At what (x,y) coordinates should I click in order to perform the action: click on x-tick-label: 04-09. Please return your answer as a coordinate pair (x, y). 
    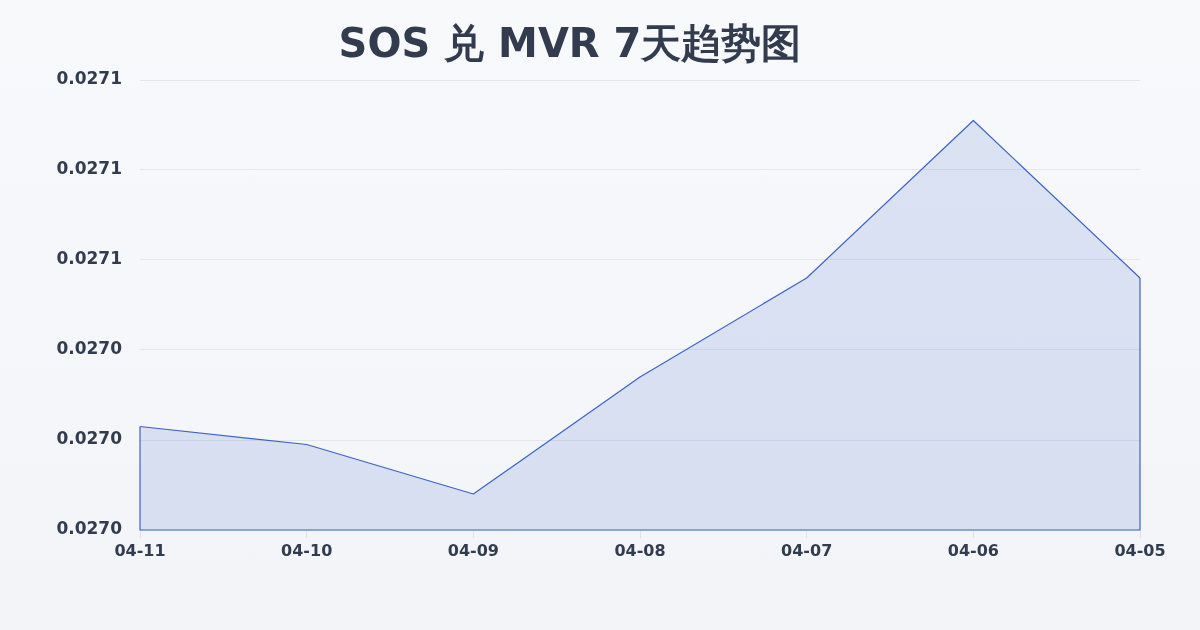
    Looking at the image, I should click on (473, 550).